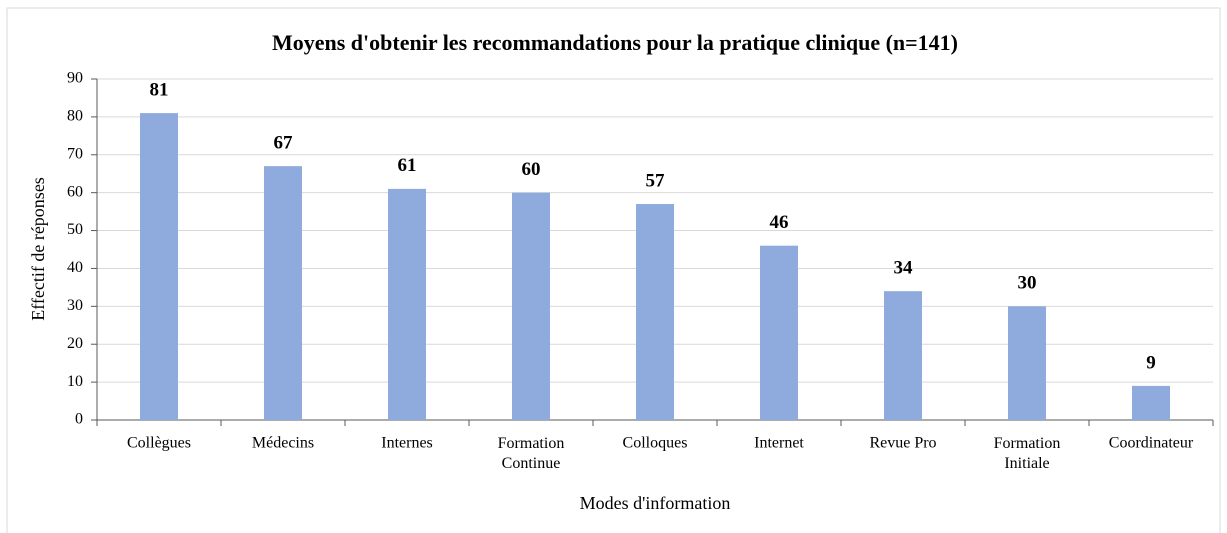 The width and height of the screenshot is (1227, 533). What do you see at coordinates (902, 443) in the screenshot?
I see `x-tick-label: Revue Pro` at bounding box center [902, 443].